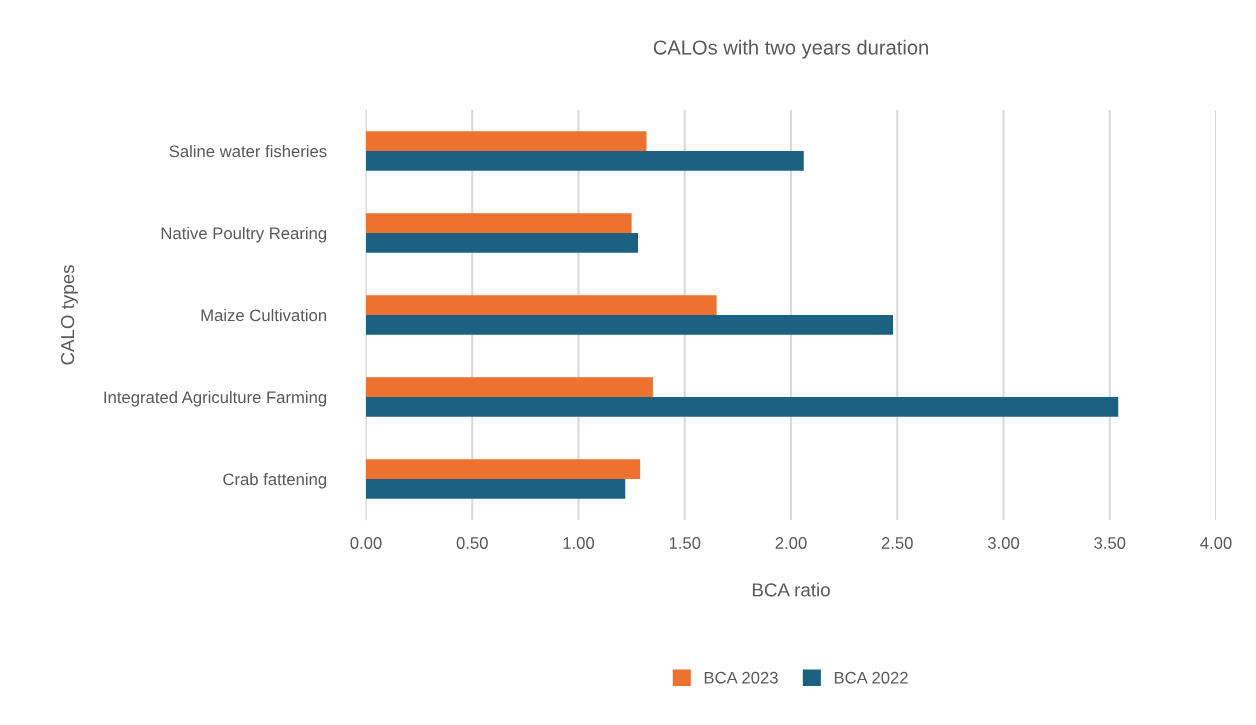 The width and height of the screenshot is (1256, 725). What do you see at coordinates (791, 543) in the screenshot?
I see `x-tick-label: 2.00` at bounding box center [791, 543].